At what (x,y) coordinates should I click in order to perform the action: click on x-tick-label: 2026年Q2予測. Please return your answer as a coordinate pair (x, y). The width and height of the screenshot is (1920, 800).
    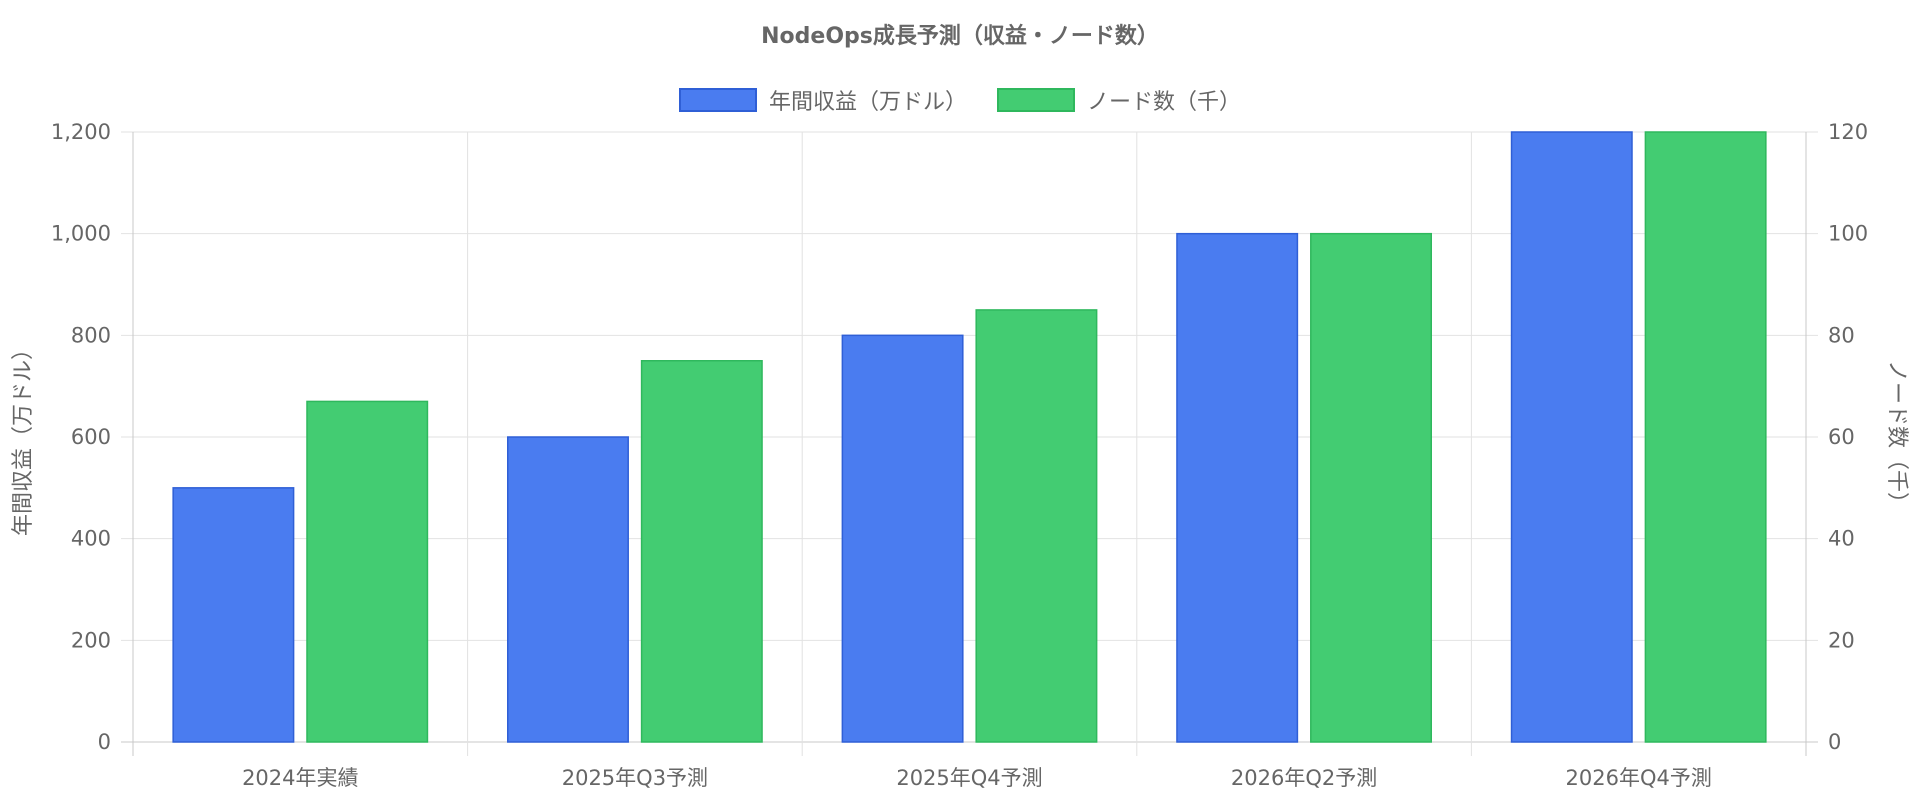
    Looking at the image, I should click on (1304, 778).